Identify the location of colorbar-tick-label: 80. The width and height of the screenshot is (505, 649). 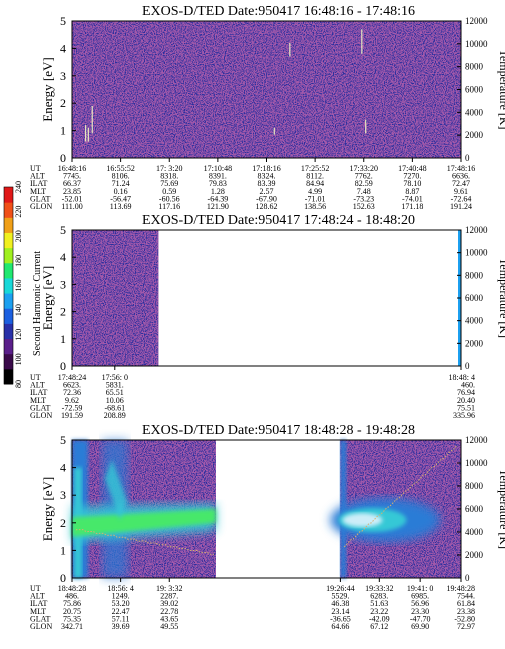
(18, 384).